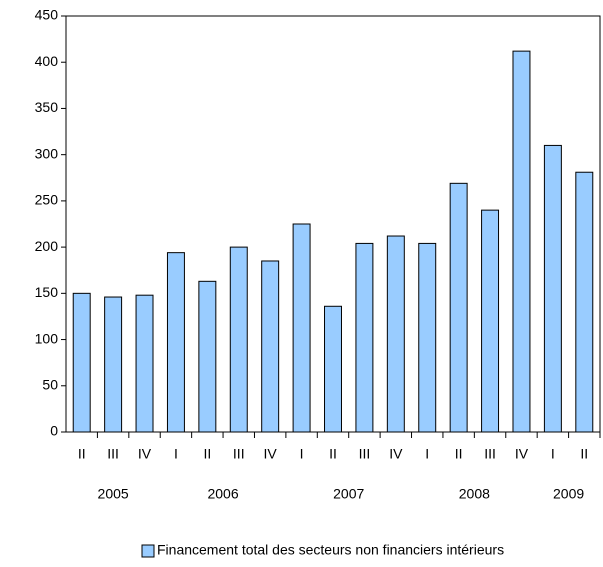 This screenshot has height=567, width=603. I want to click on y-tick-label: 400, so click(47, 61).